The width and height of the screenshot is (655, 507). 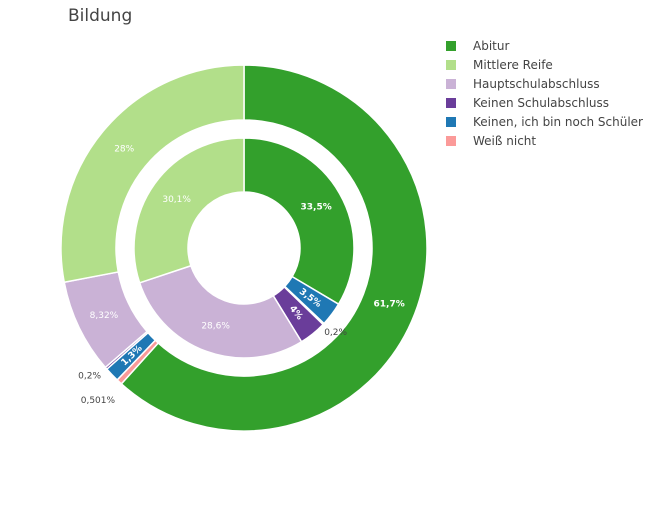 What do you see at coordinates (104, 316) in the screenshot?
I see `outer-slice-label-3: 8,32%` at bounding box center [104, 316].